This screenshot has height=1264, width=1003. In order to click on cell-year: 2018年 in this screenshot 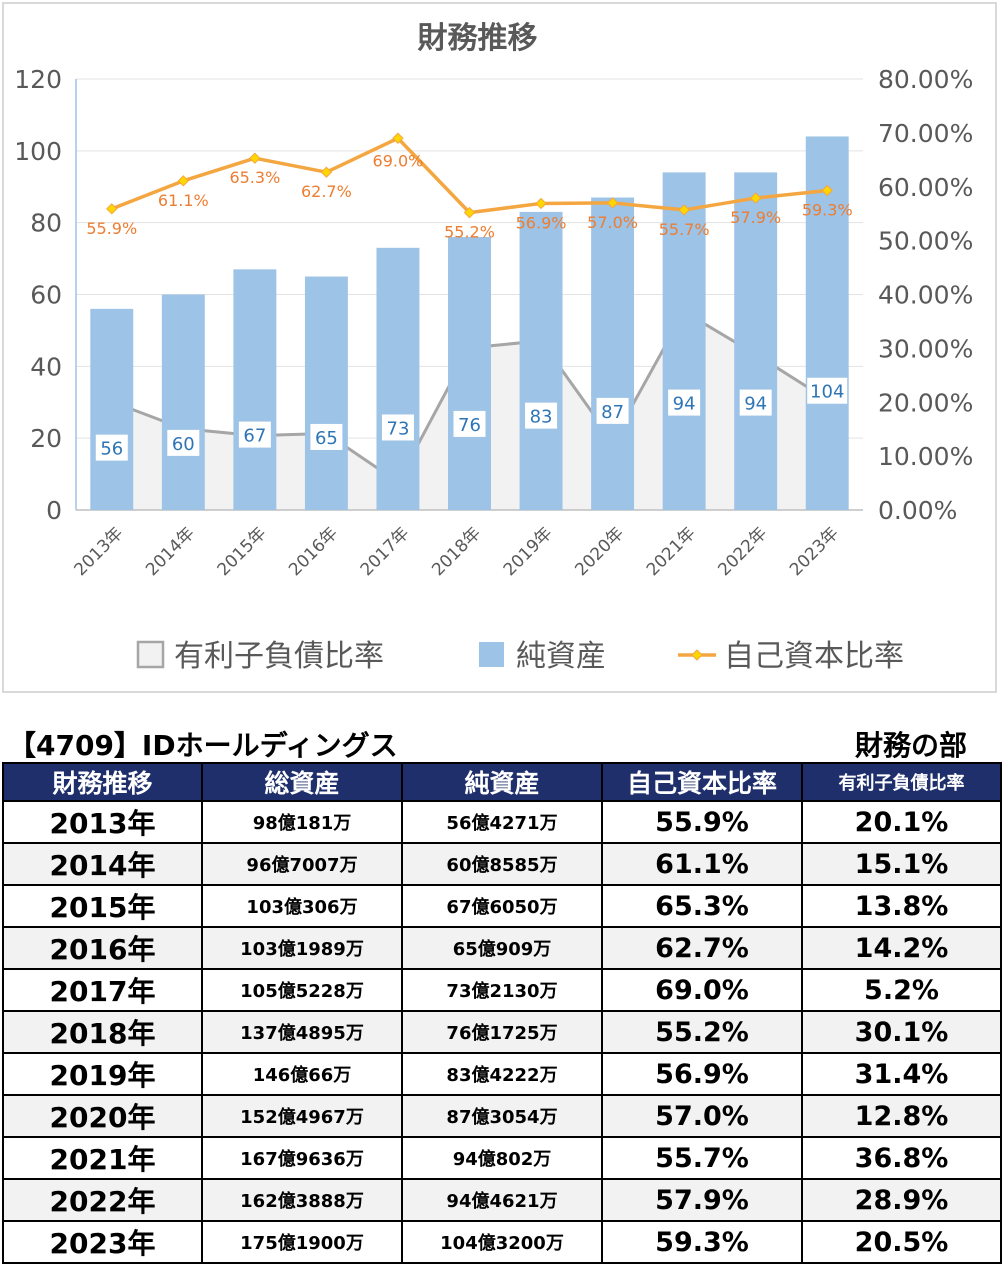, I will do `click(102, 1032)`.